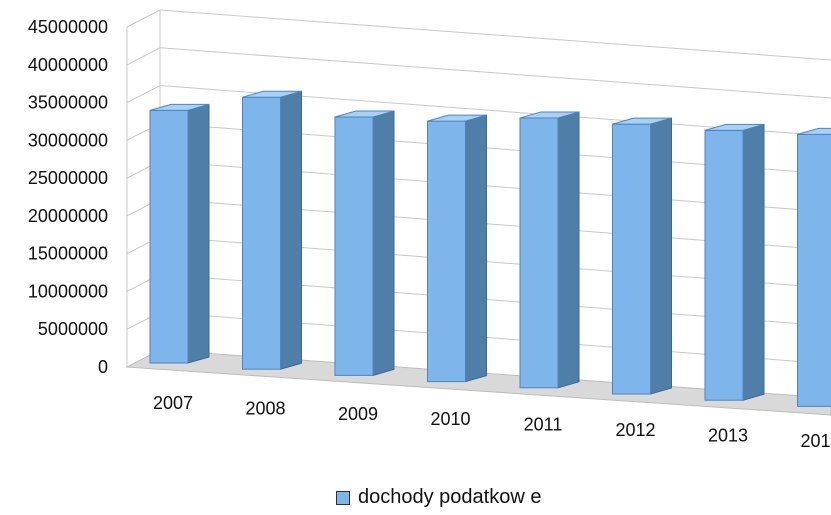  What do you see at coordinates (450, 419) in the screenshot?
I see `x-tick-label: 2010` at bounding box center [450, 419].